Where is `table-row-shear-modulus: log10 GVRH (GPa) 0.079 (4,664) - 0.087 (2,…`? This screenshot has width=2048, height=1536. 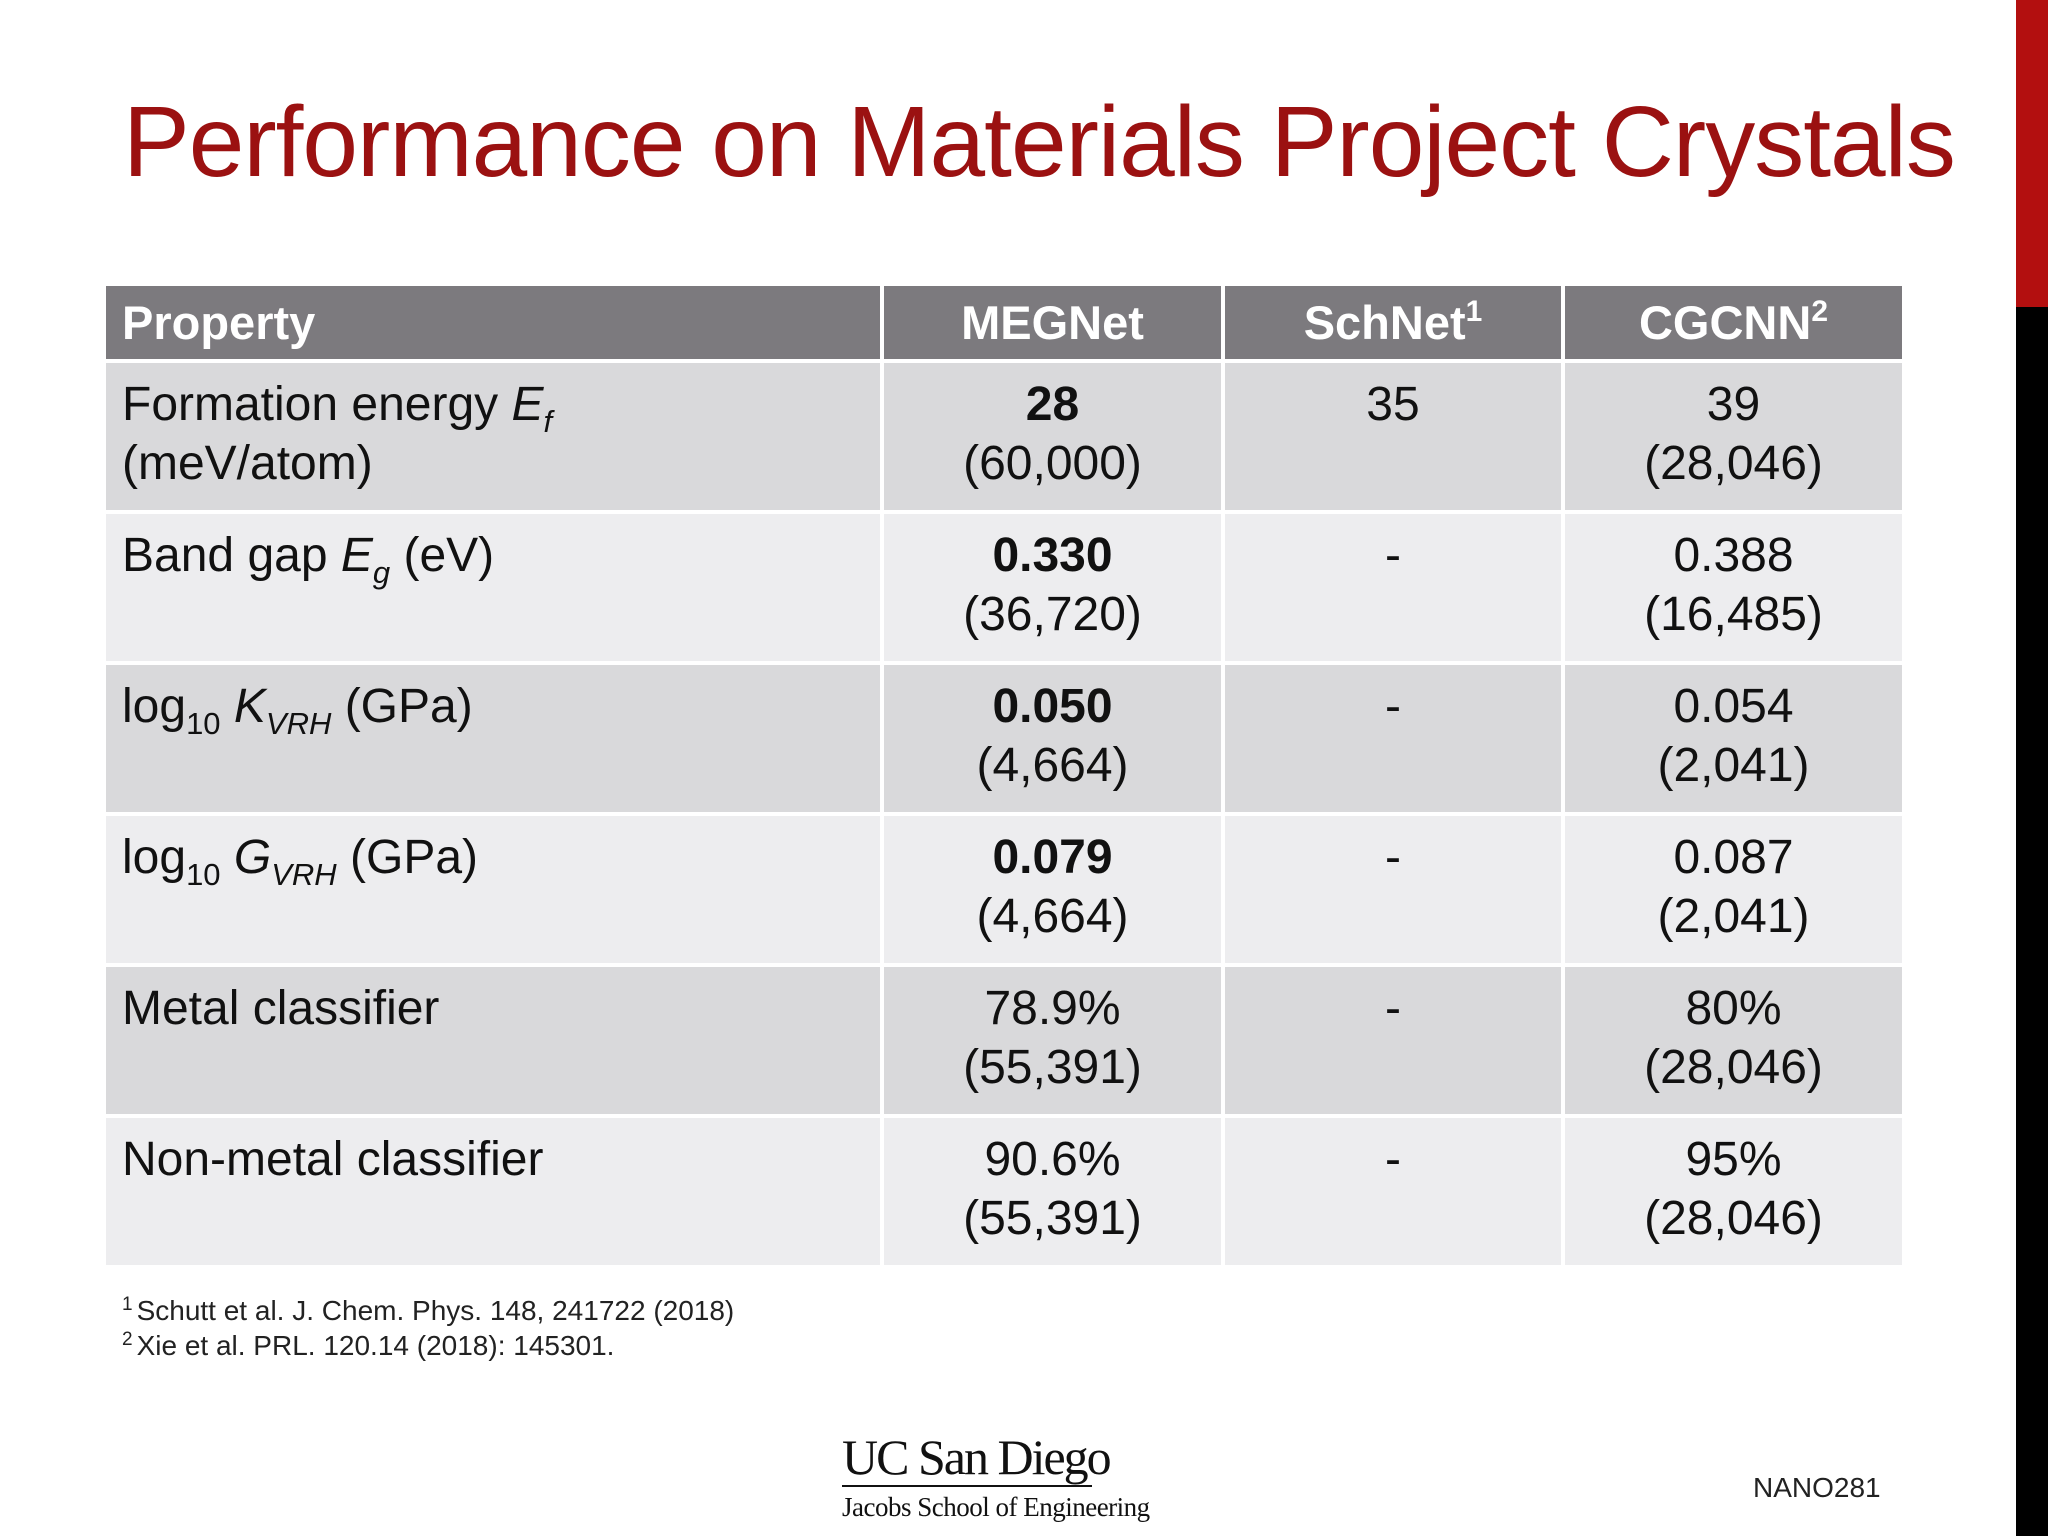
table-row-shear-modulus: log10 GVRH (GPa) 0.079 (4,664) - 0.087 (2,… is located at coordinates (1004, 889).